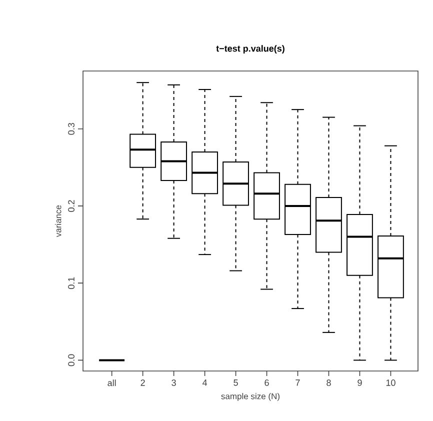  What do you see at coordinates (250, 49) in the screenshot?
I see `chart-title: t−test p.value(s)` at bounding box center [250, 49].